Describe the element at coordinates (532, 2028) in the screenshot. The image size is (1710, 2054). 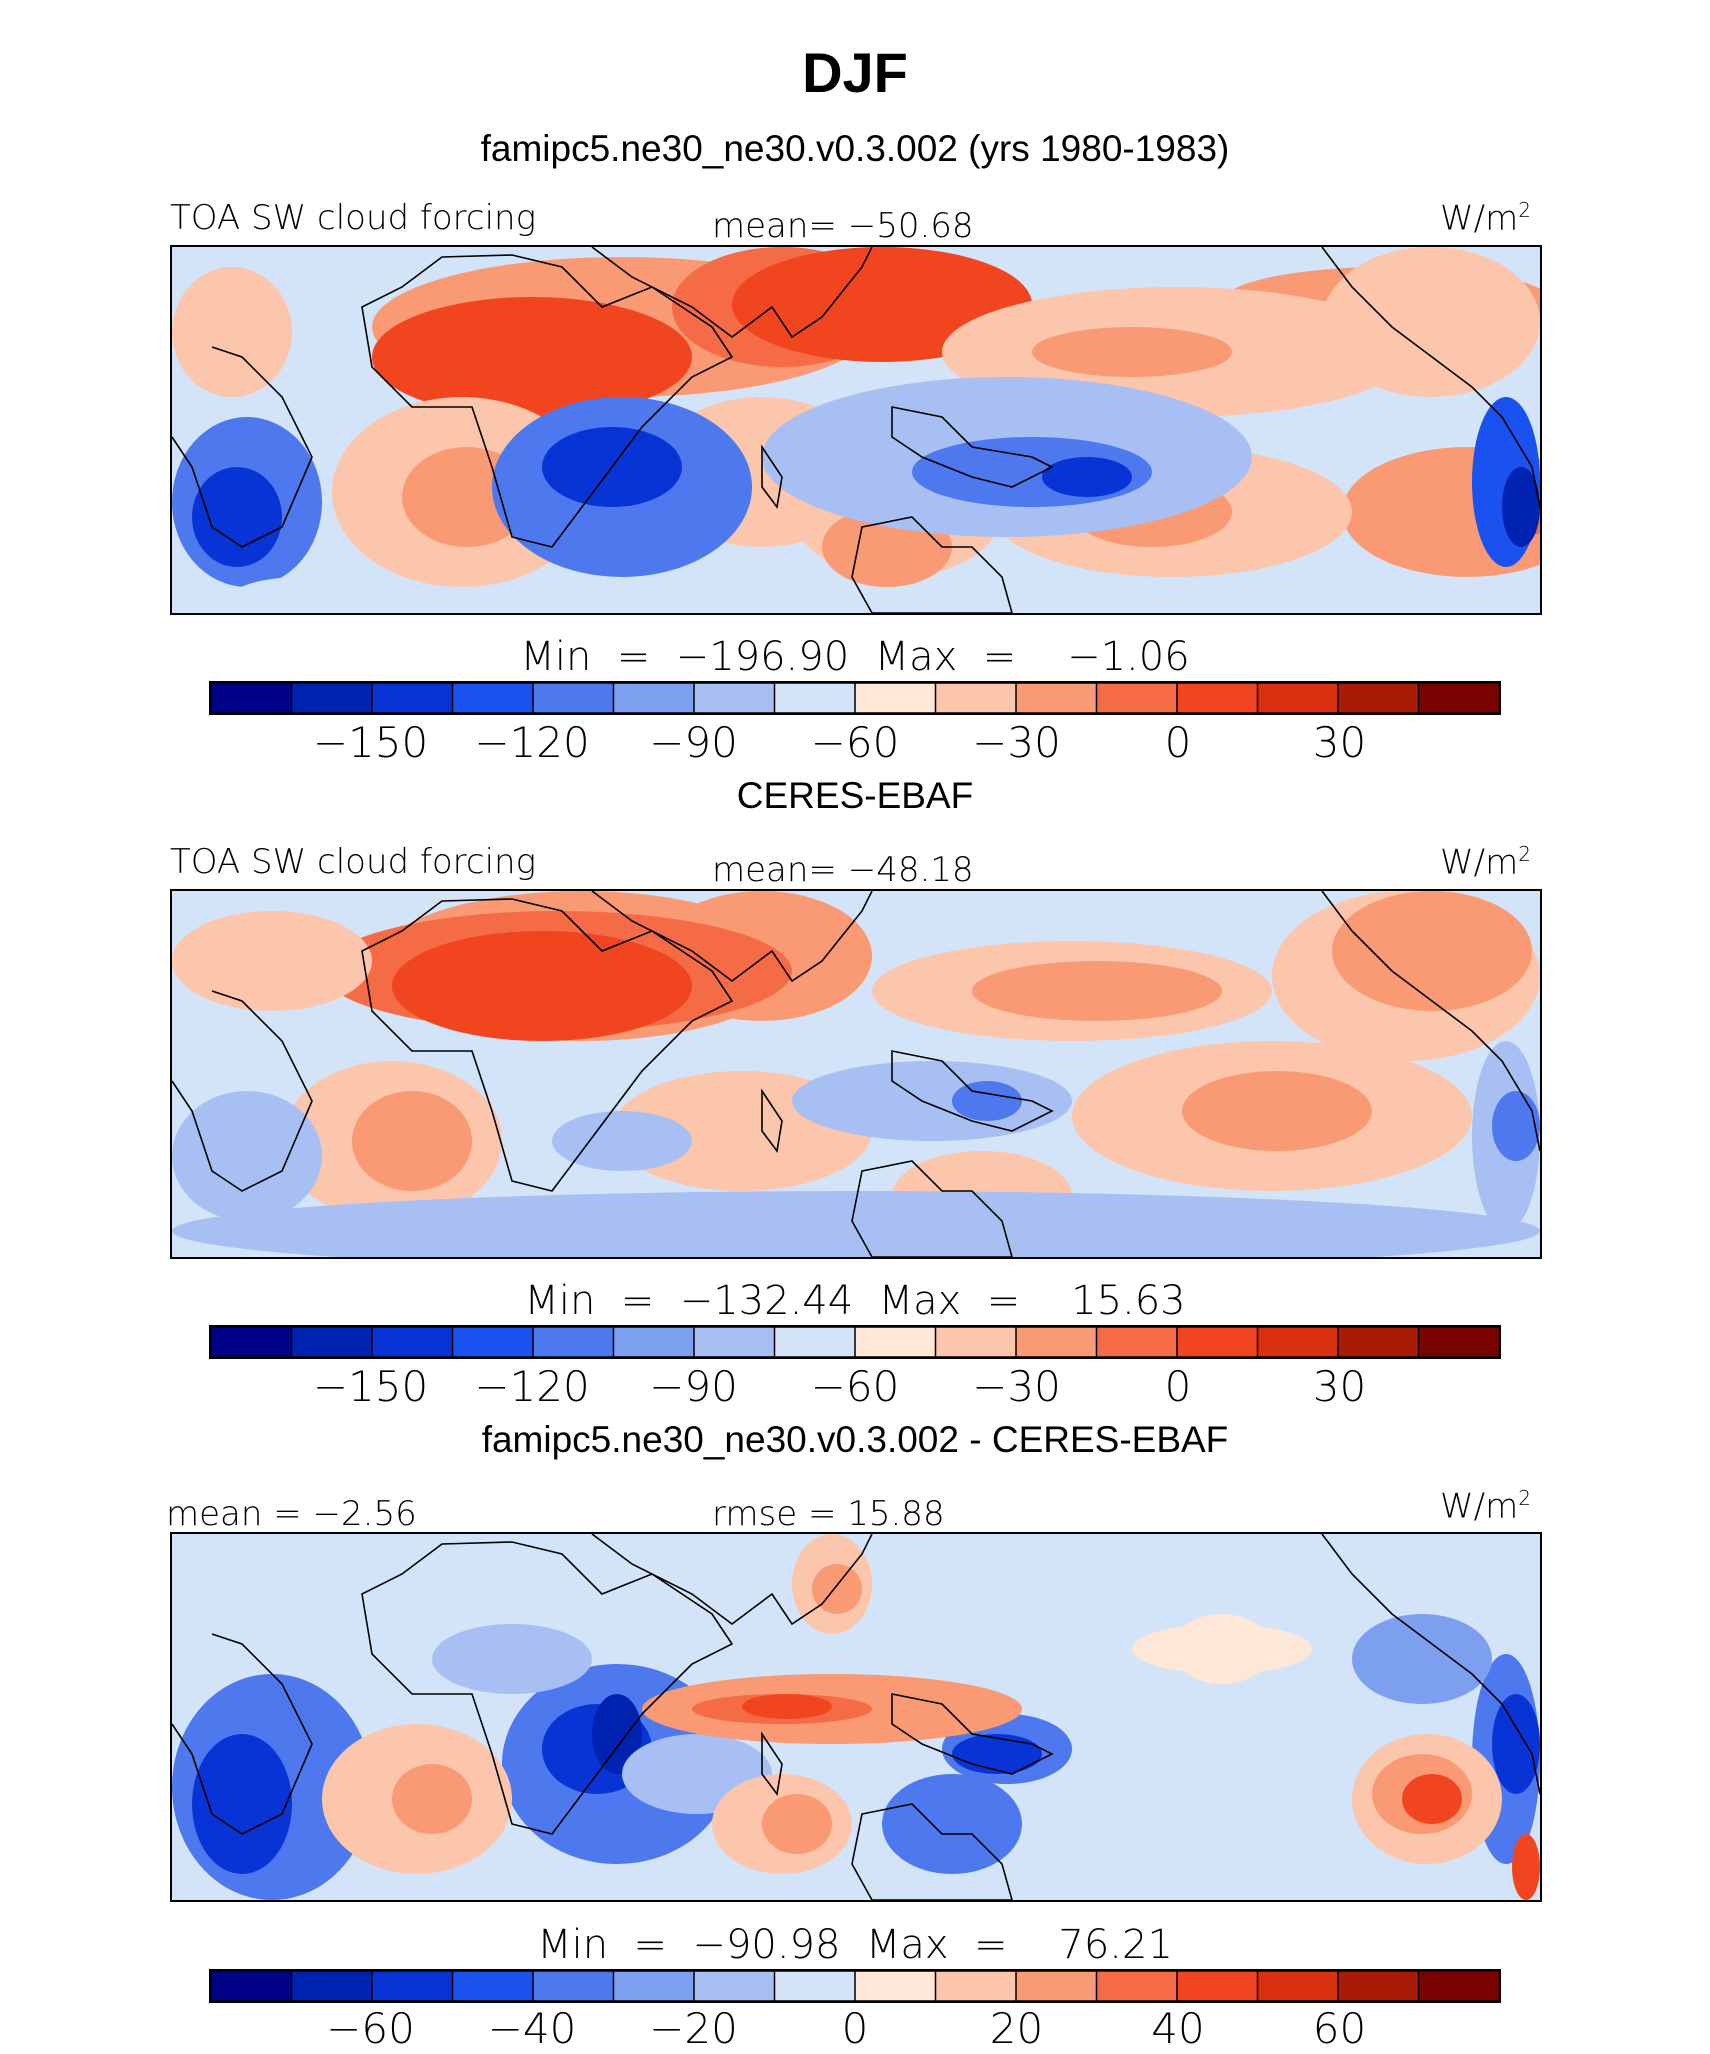
I see `colorbar-tick-label: −40` at that location.